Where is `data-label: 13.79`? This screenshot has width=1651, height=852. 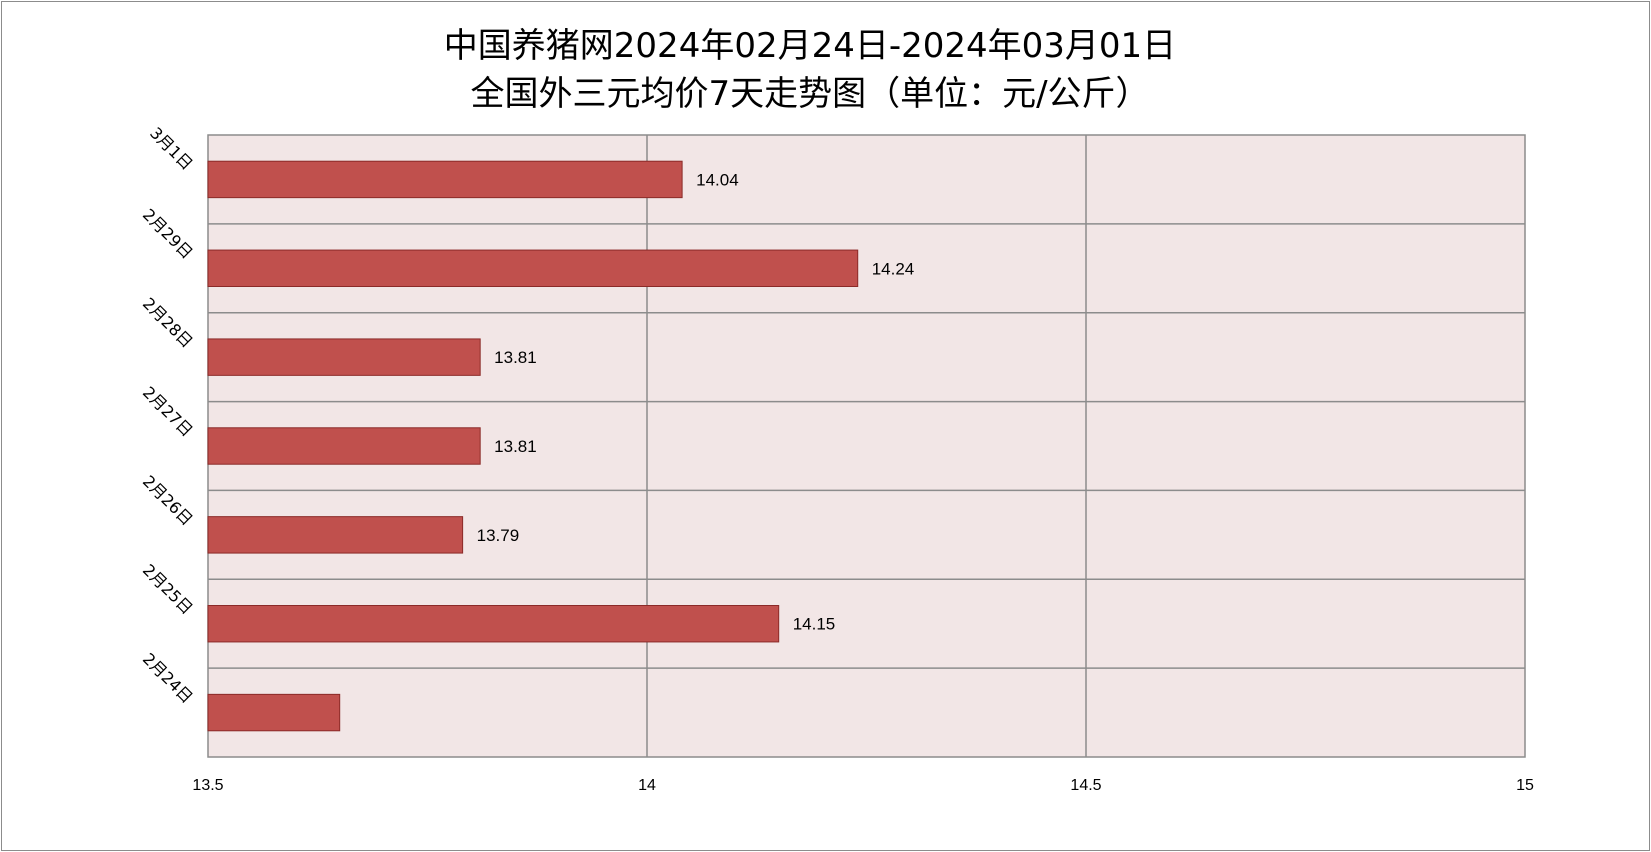
data-label: 13.79 is located at coordinates (498, 535).